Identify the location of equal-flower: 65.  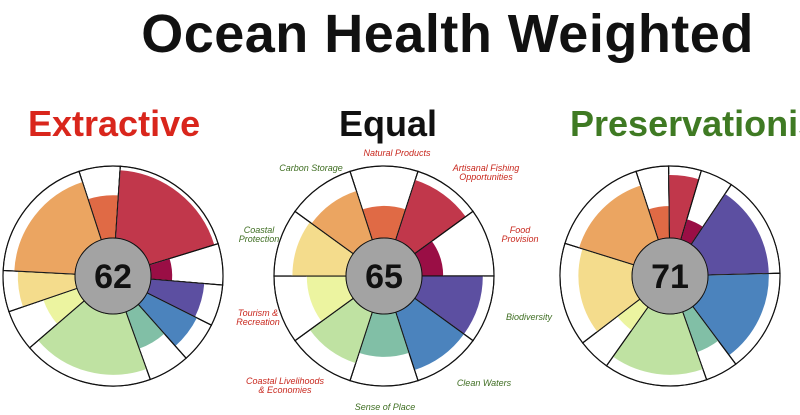
(384, 276).